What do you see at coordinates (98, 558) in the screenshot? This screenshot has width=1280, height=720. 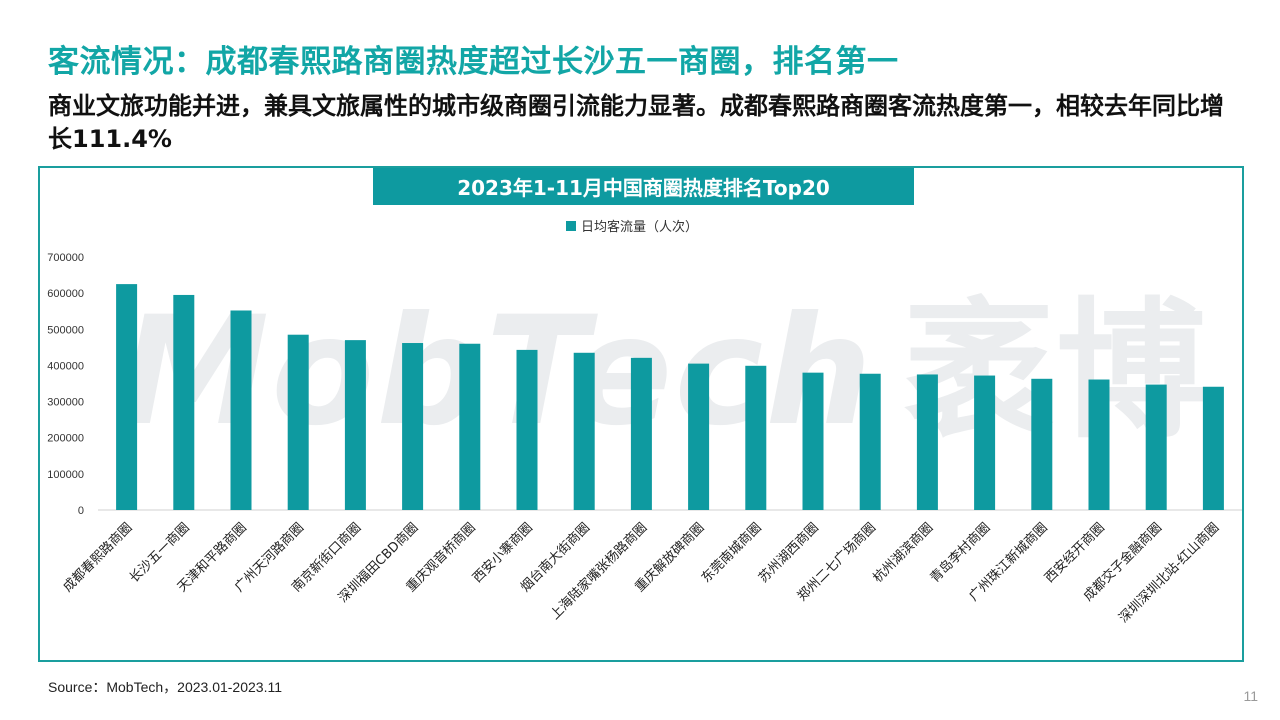 I see `x-category-label: 成都春熙路商圈` at bounding box center [98, 558].